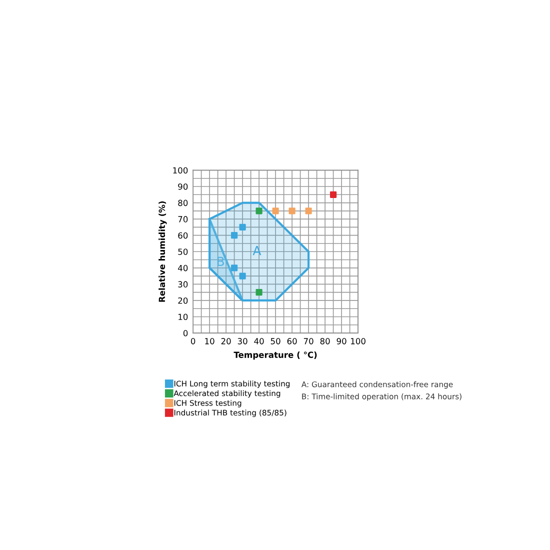 The image size is (550, 550). I want to click on y-axis-title: Relative humidity (%), so click(162, 251).